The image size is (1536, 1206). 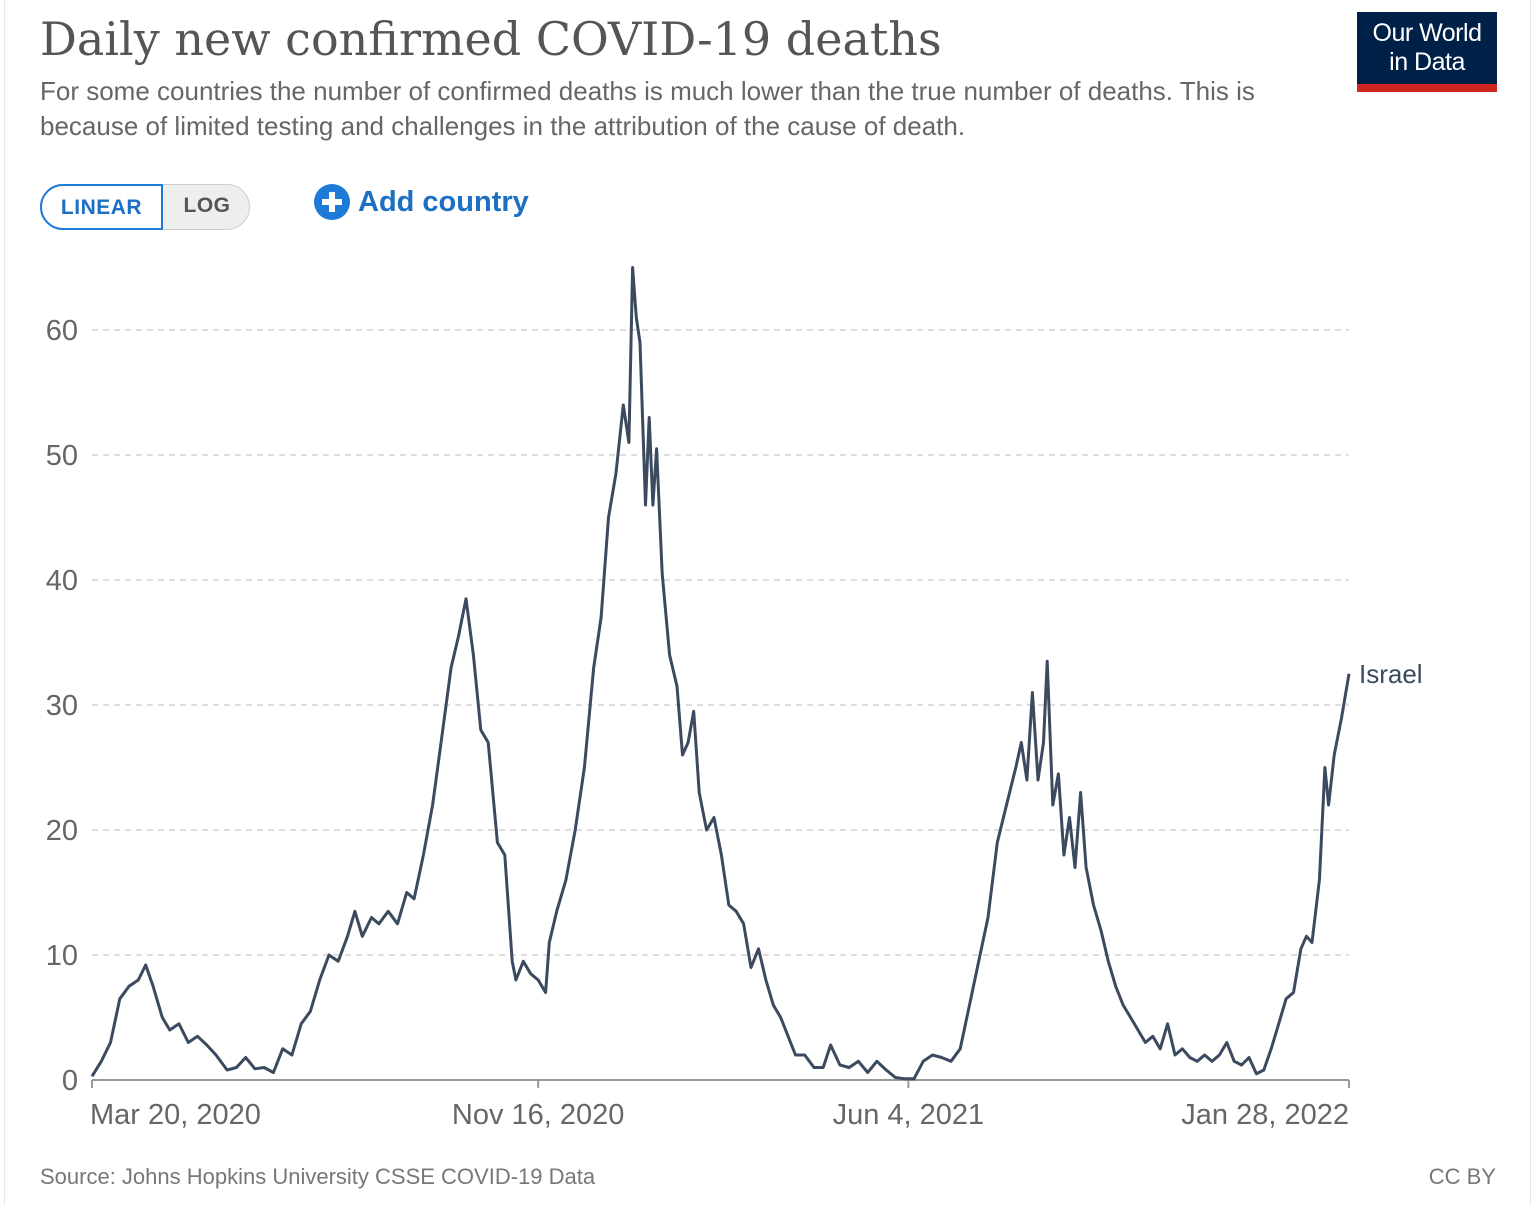 I want to click on logo-background, so click(x=1427, y=48).